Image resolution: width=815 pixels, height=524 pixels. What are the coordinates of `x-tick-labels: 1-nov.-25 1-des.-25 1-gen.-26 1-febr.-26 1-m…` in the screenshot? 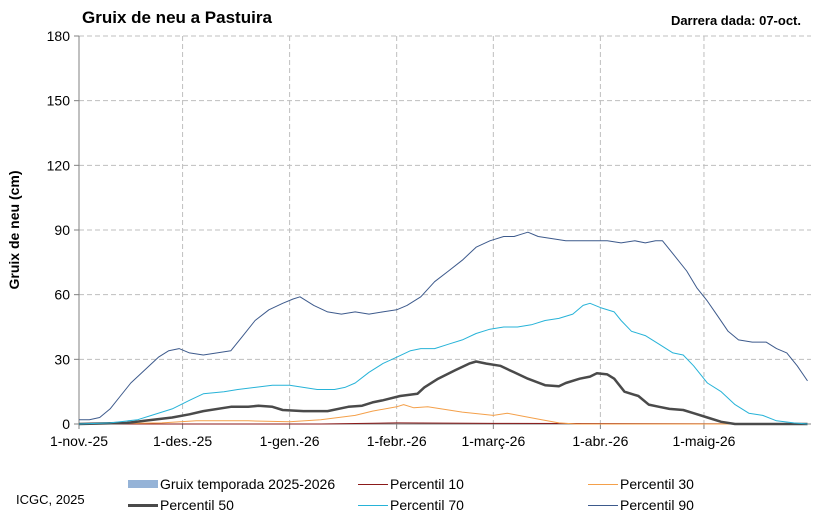 It's located at (393, 441).